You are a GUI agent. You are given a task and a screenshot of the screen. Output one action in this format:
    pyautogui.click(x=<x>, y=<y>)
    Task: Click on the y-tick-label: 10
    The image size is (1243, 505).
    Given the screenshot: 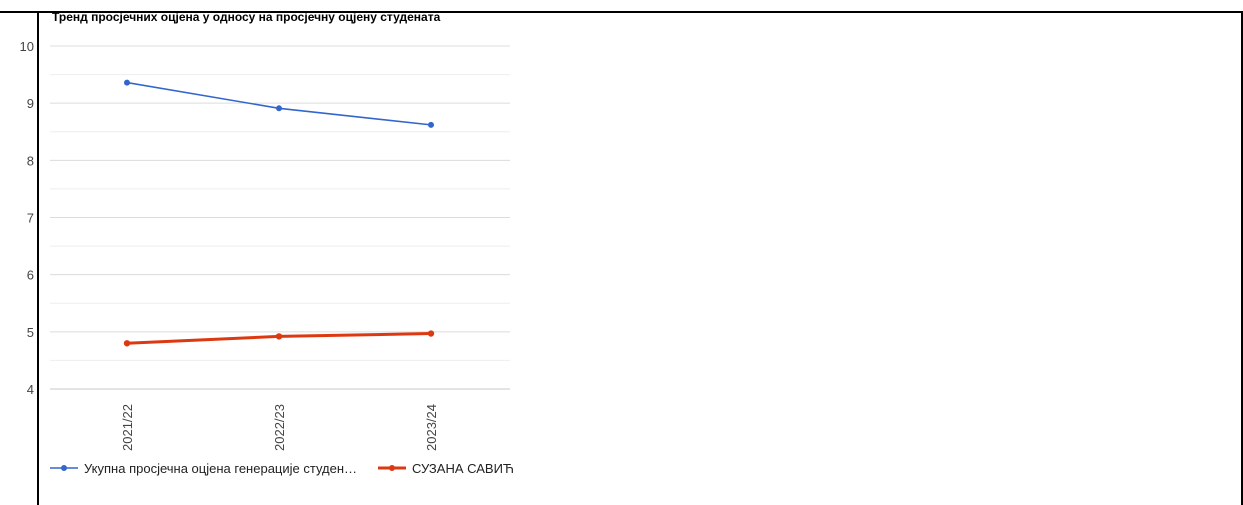 What is the action you would take?
    pyautogui.click(x=27, y=46)
    